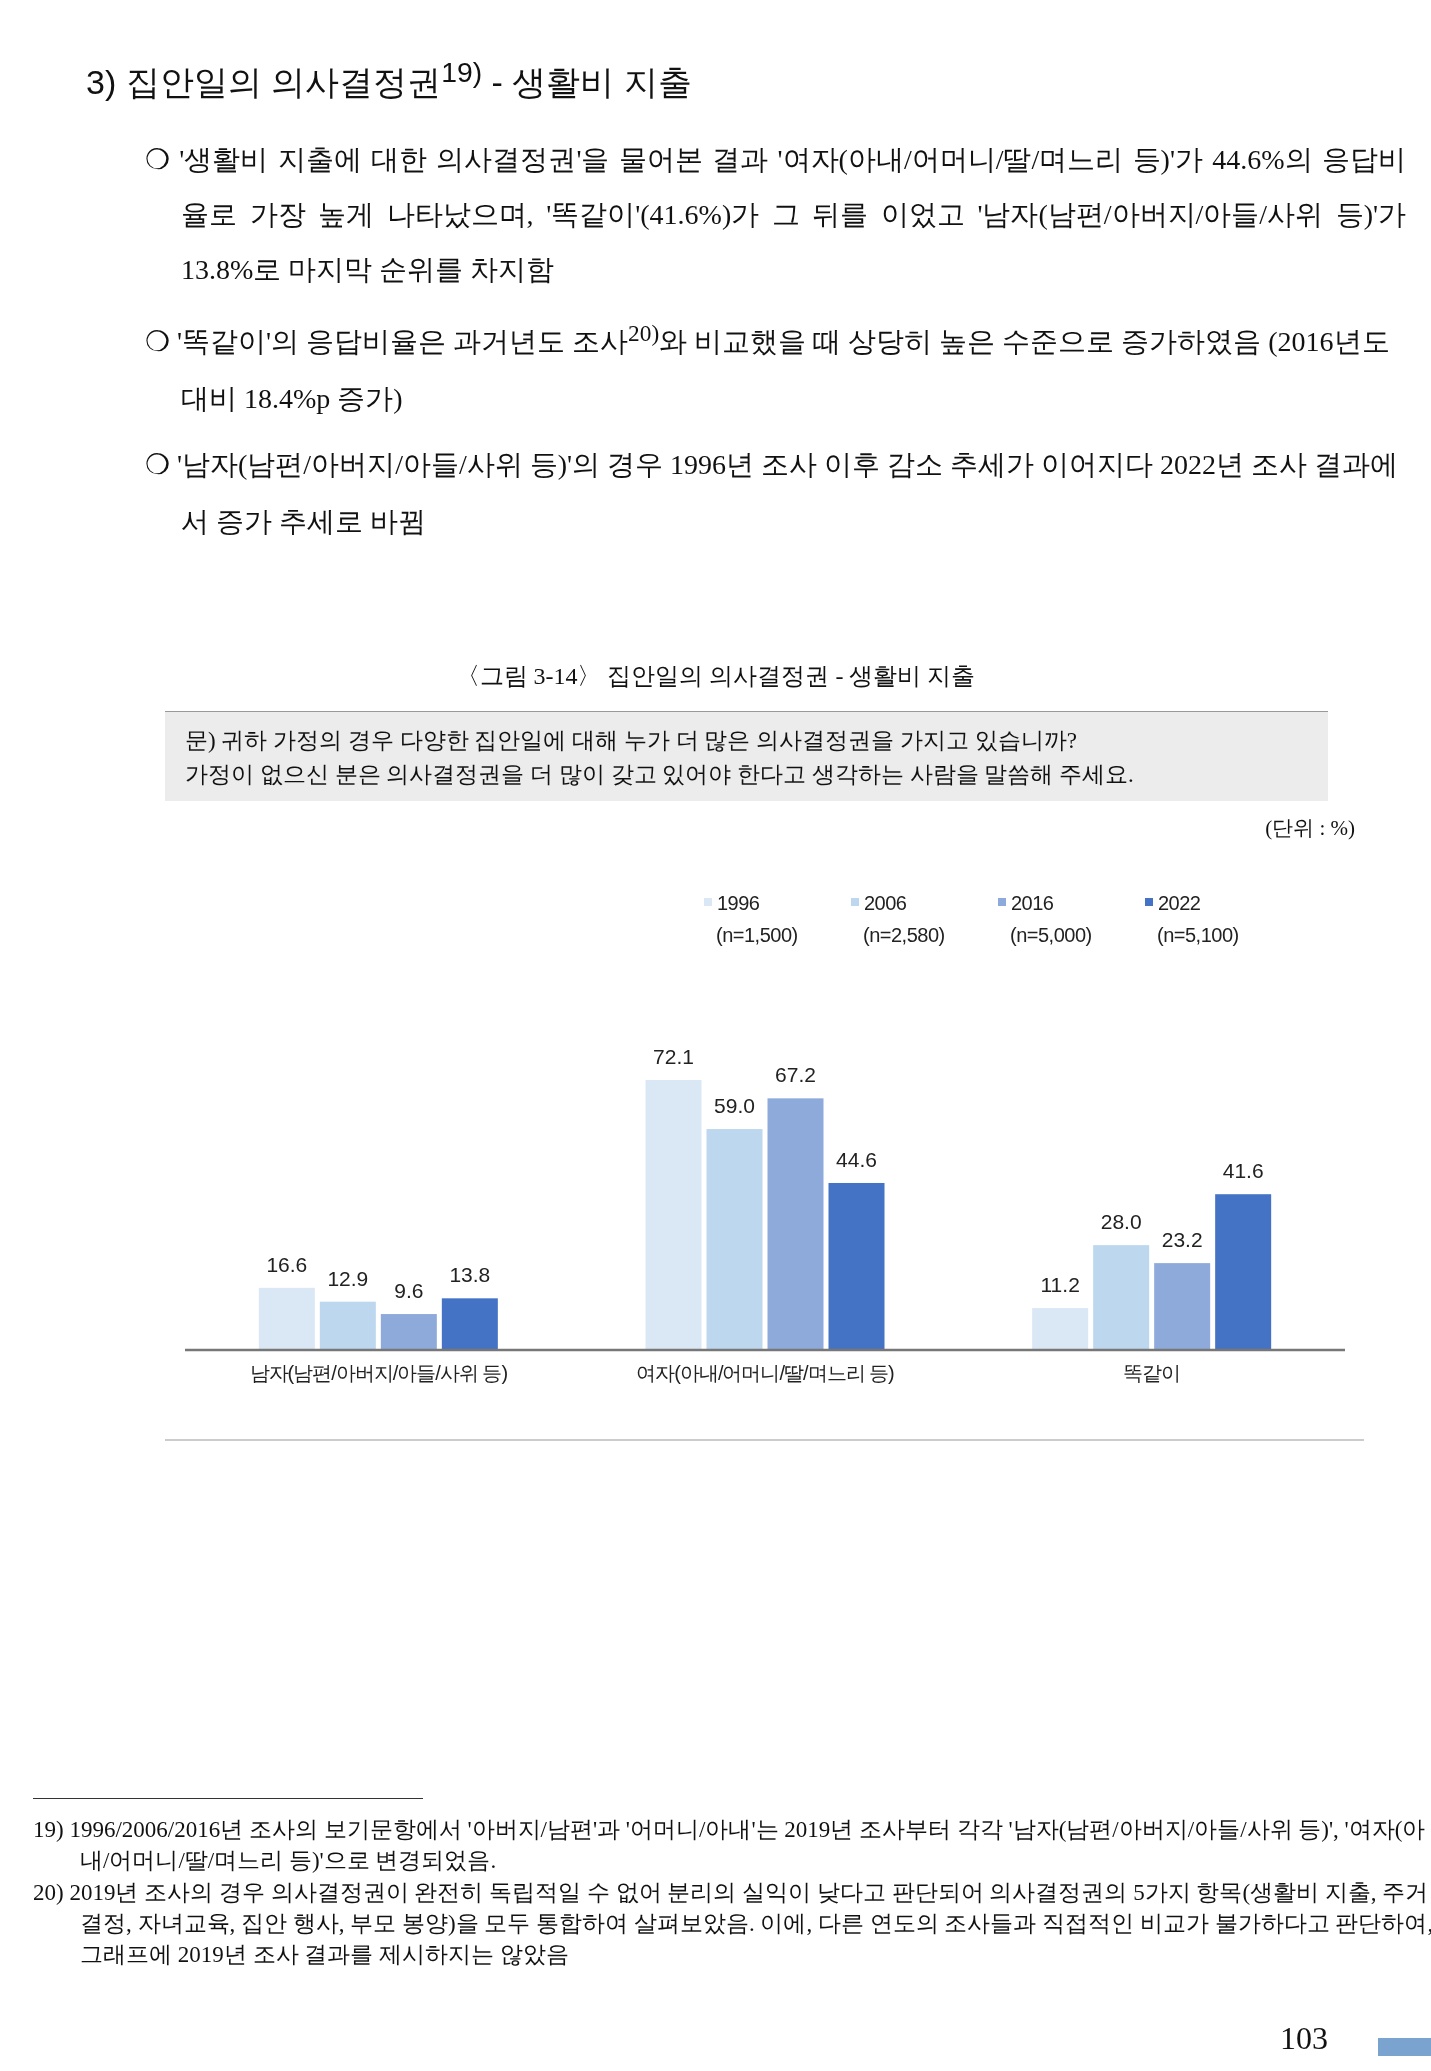 The image size is (1431, 2071). Describe the element at coordinates (715, 676) in the screenshot. I see `chart-title: 〈그림 3-14〉 집안일의 의사결정권 - 생활비 지출` at that location.